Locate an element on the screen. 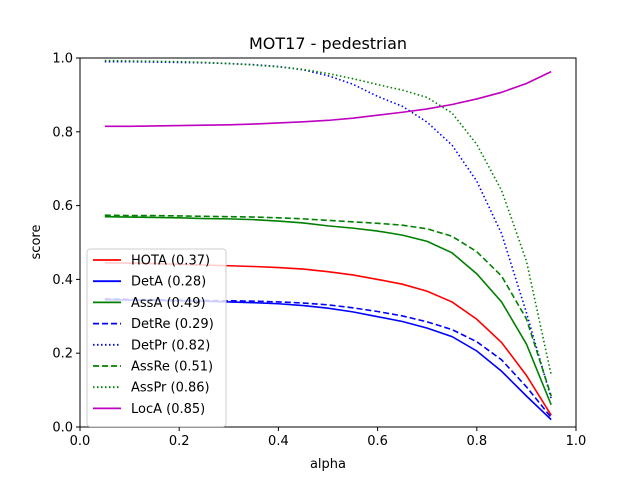  x-tick-label: 0.8 is located at coordinates (476, 441).